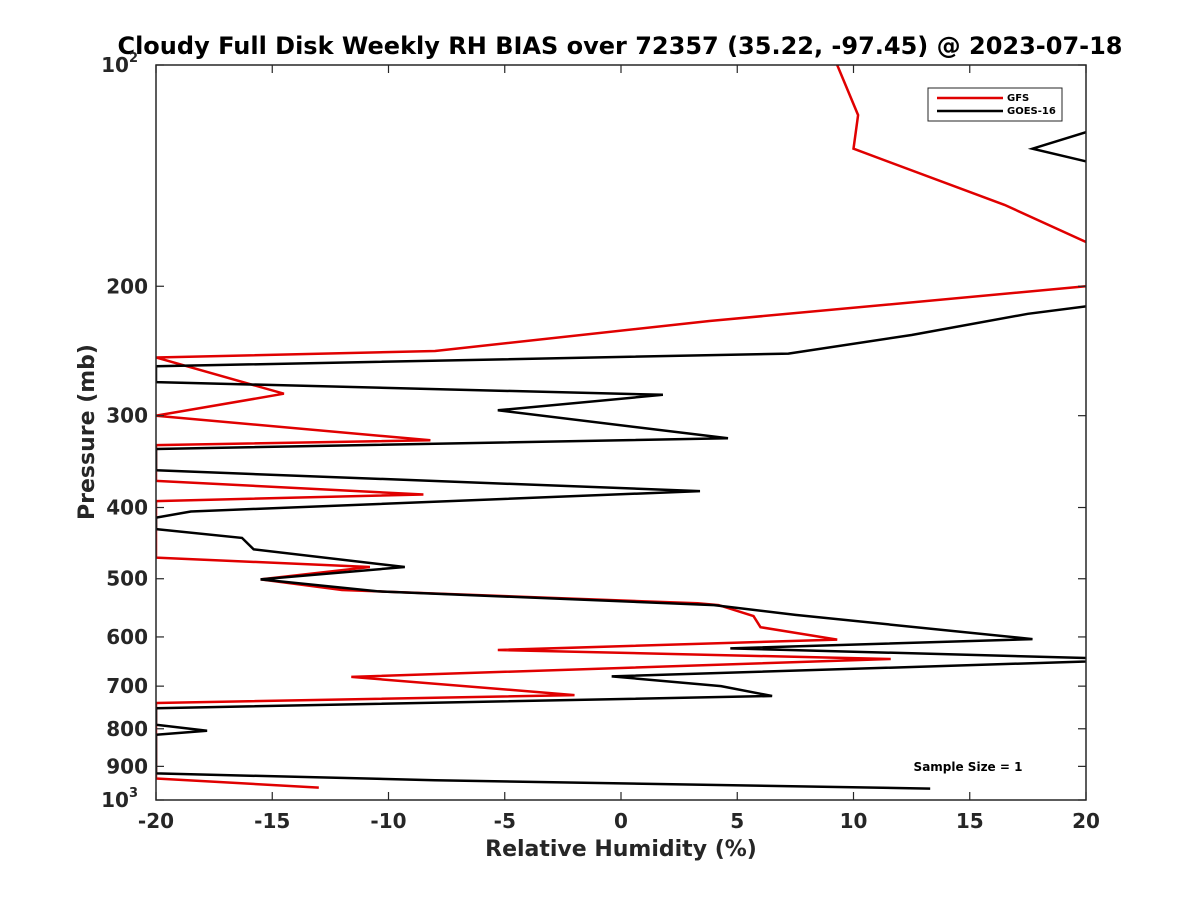  I want to click on legend: GFS GOES-16, so click(995, 104).